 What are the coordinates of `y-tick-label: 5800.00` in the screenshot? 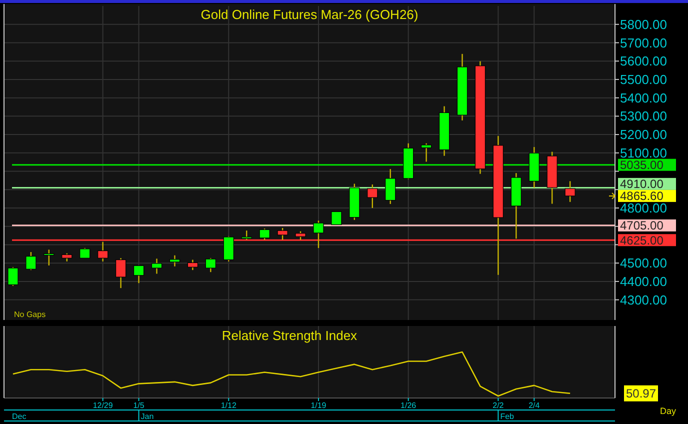 It's located at (643, 24).